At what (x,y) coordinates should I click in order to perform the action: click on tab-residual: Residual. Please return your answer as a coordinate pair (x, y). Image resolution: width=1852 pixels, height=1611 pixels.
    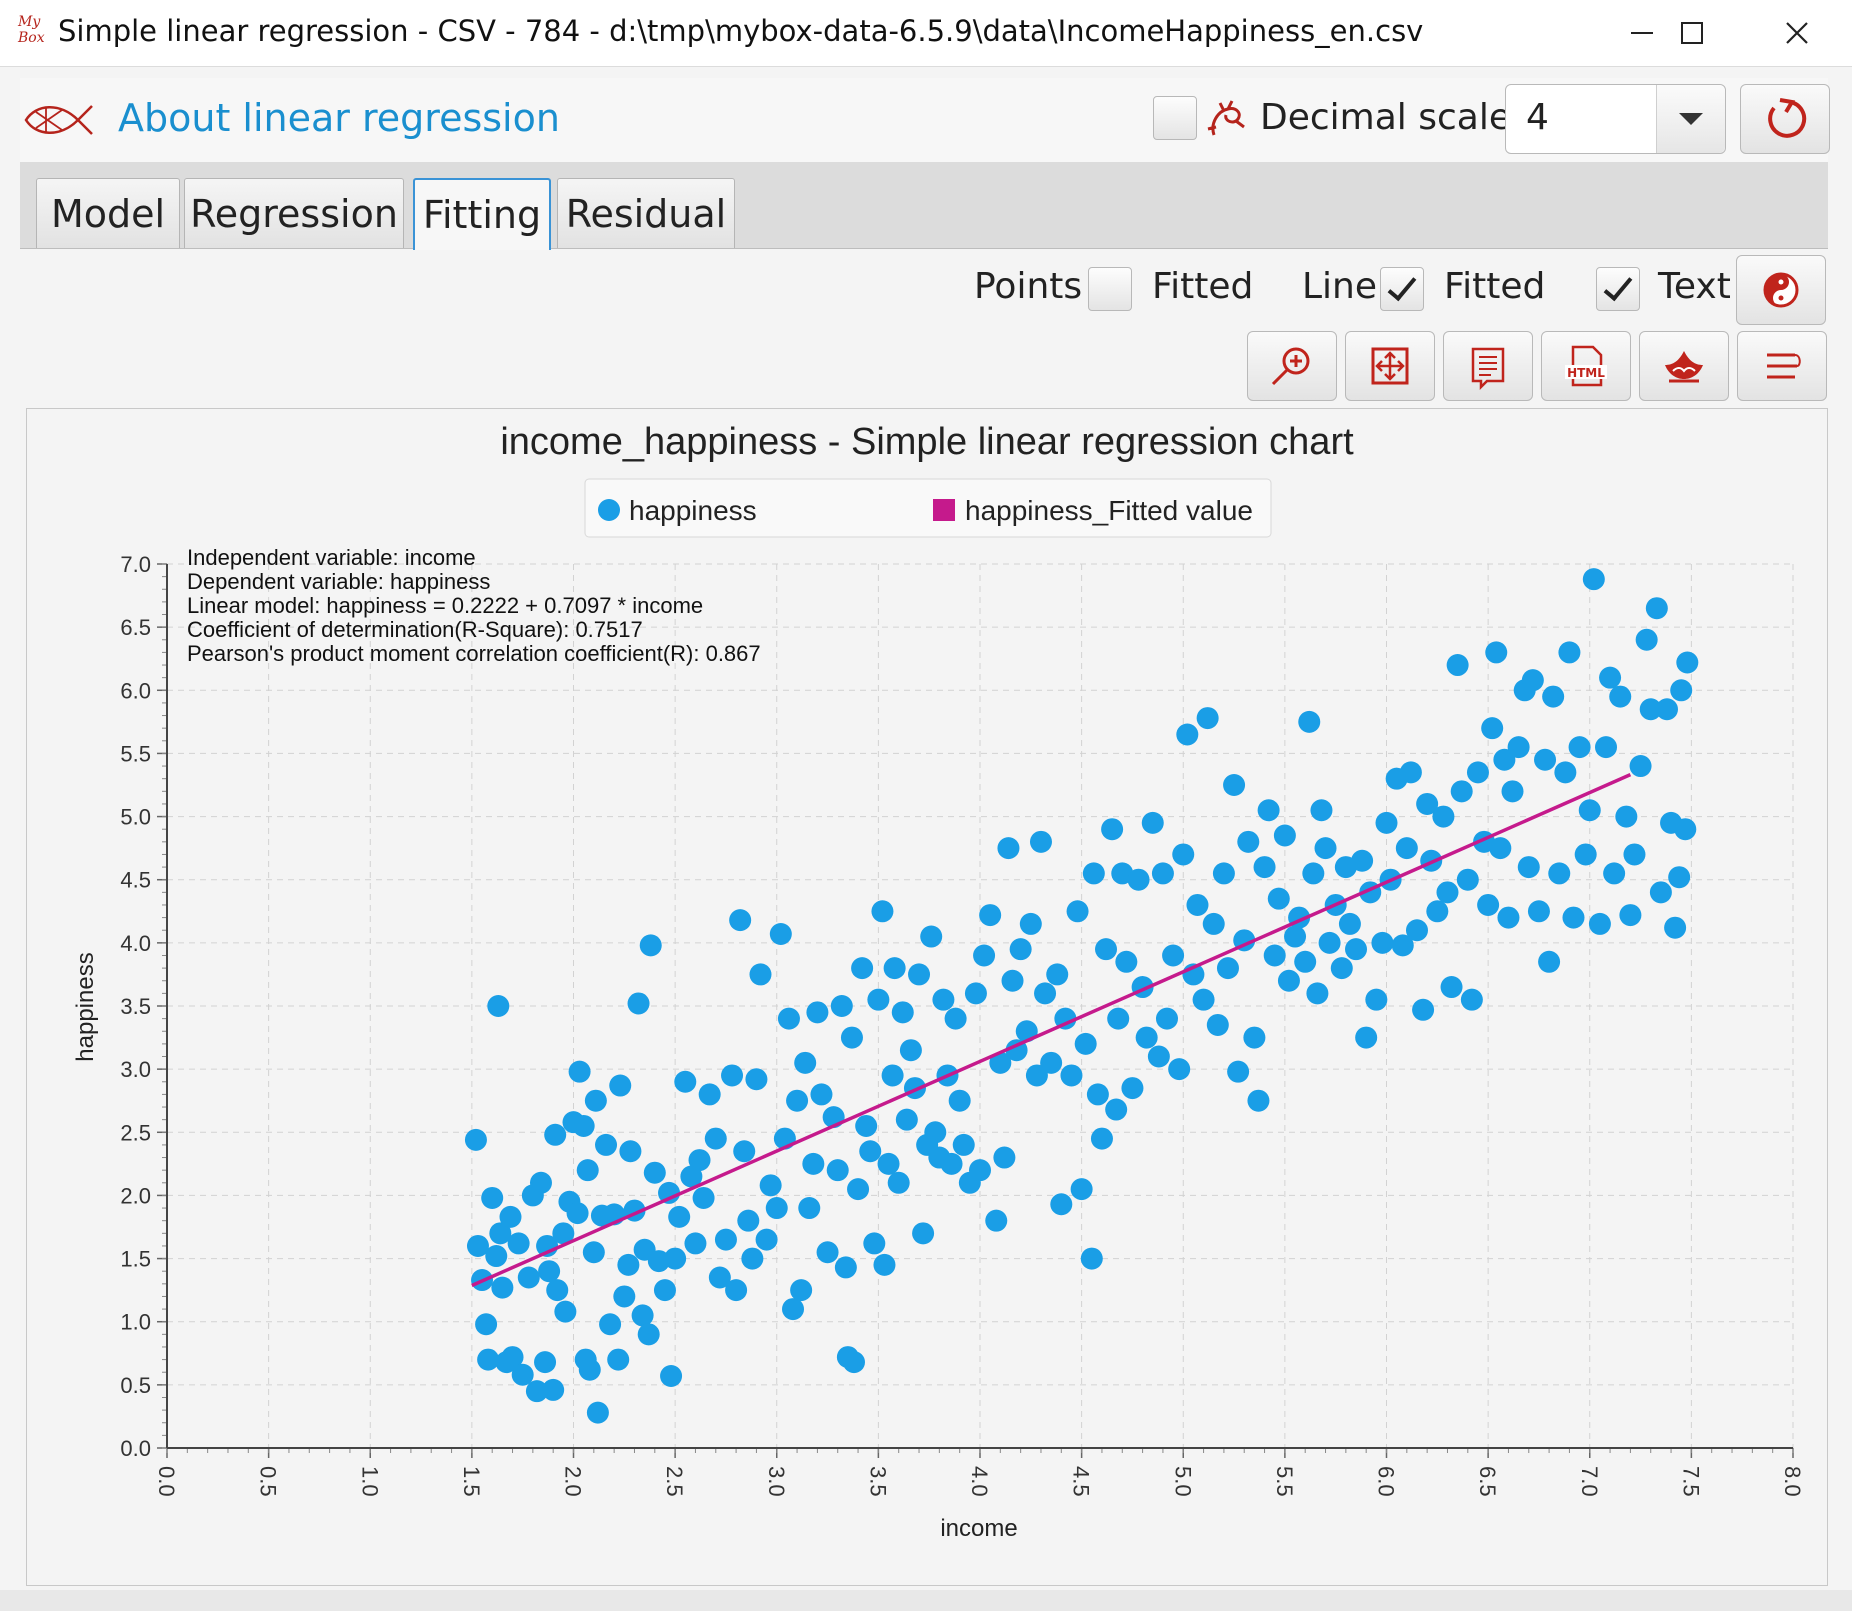
    Looking at the image, I should click on (646, 213).